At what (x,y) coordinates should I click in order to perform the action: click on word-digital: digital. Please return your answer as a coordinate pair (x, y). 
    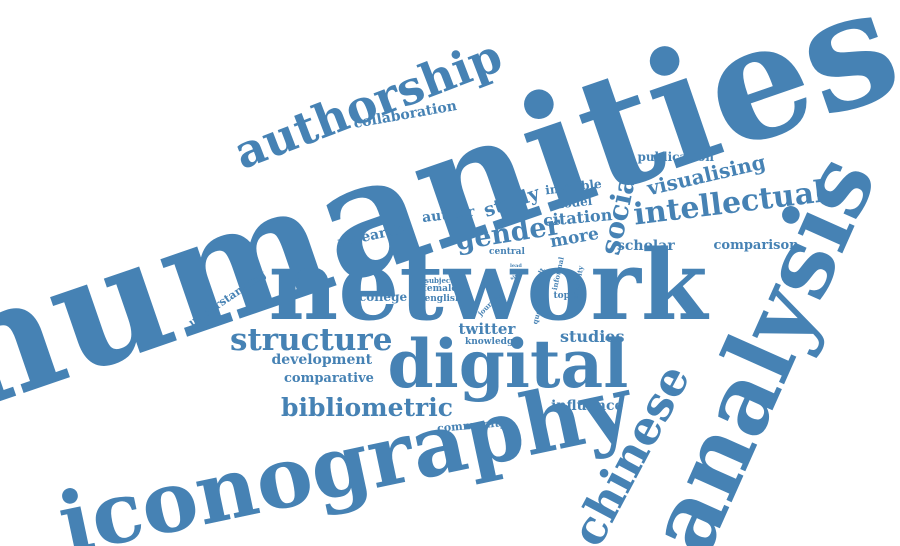
    Looking at the image, I should click on (508, 364).